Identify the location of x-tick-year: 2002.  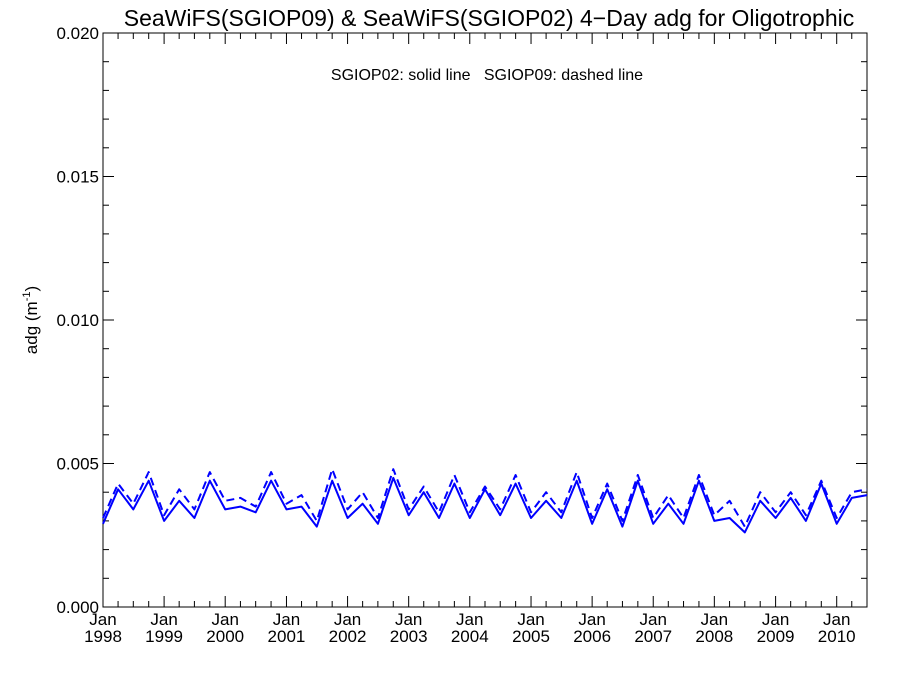
(348, 636).